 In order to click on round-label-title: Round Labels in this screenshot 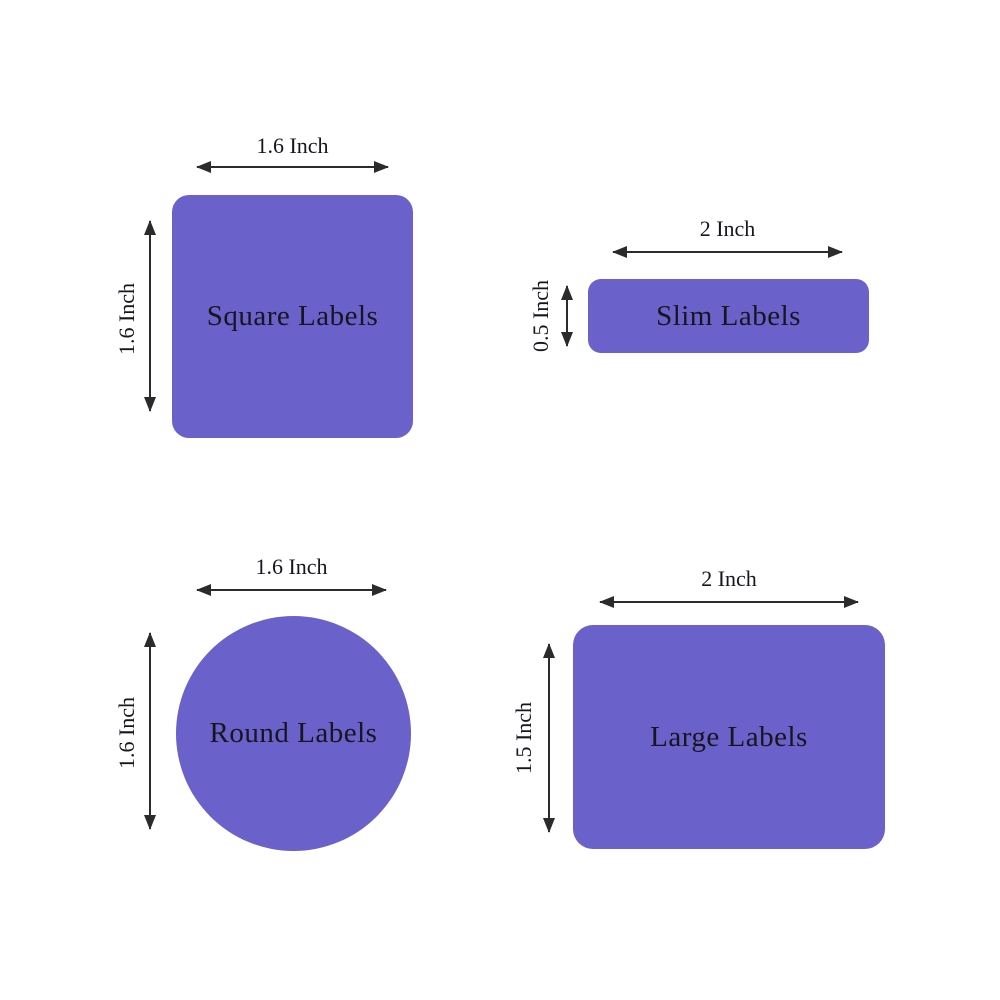, I will do `click(293, 733)`.